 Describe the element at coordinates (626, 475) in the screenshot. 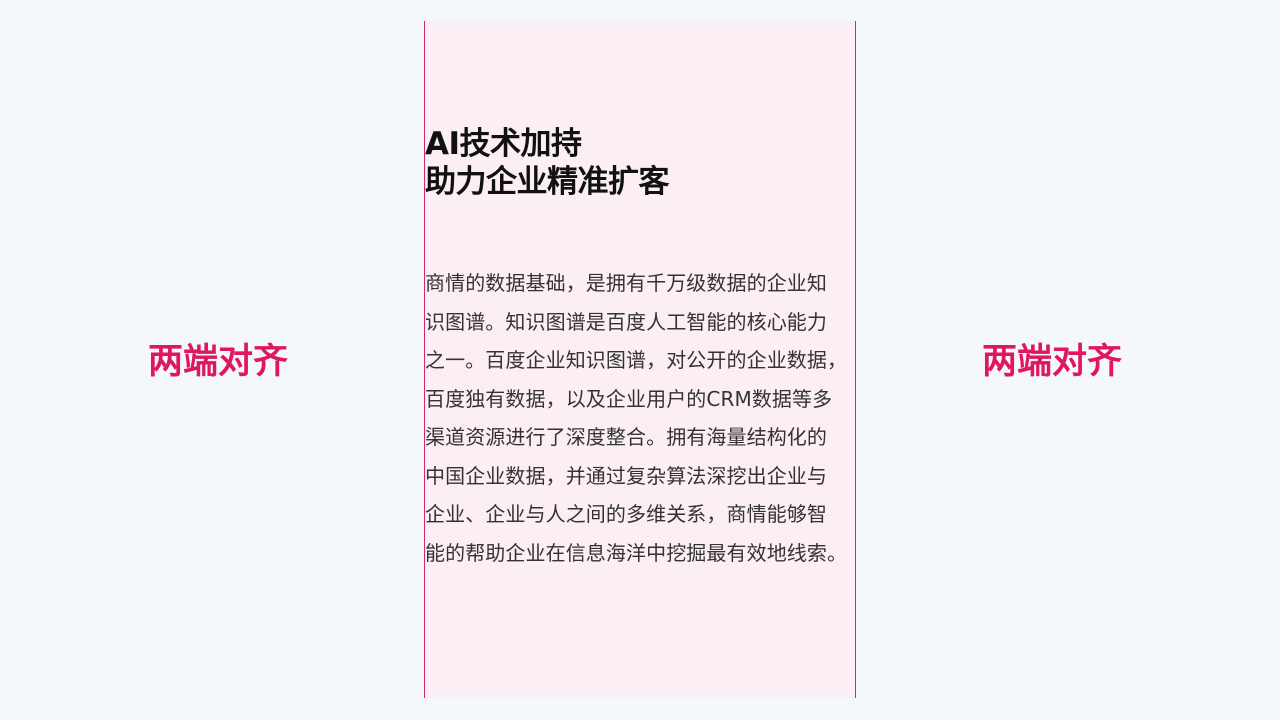

I see `body-line: 中国企业数据，并通过复杂算法深挖出企业与` at that location.